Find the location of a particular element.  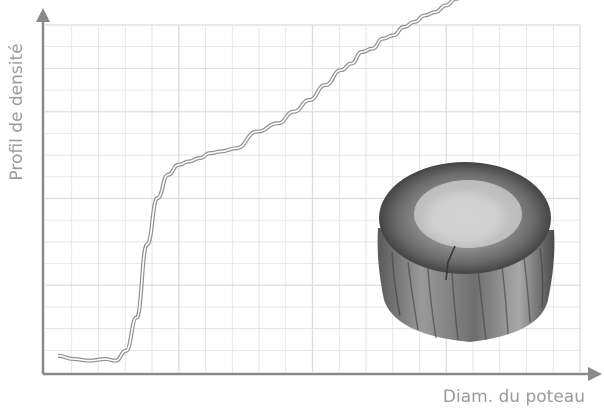

y-axis-arrow is located at coordinates (43, 15).